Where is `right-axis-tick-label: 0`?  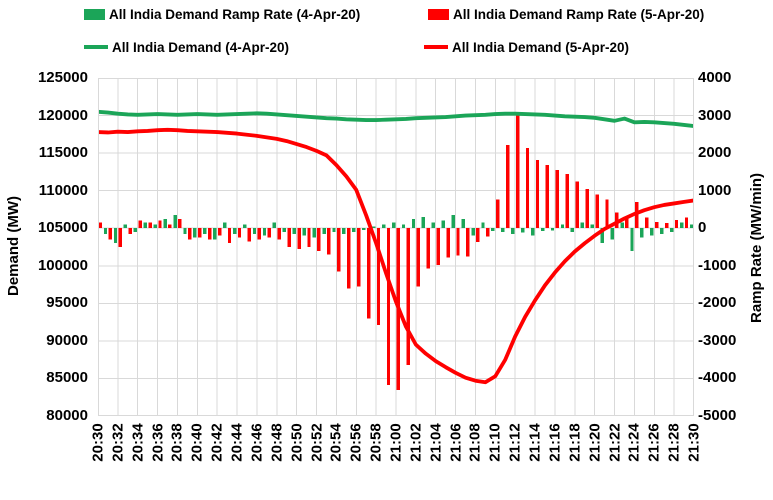
right-axis-tick-label: 0 is located at coordinates (702, 228).